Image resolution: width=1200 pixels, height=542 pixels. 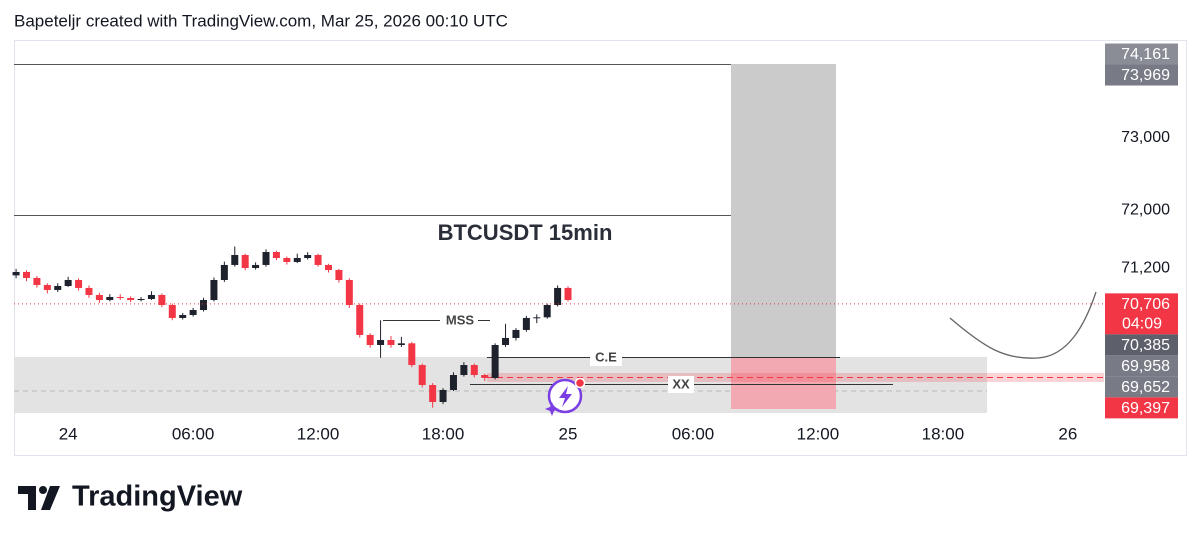 I want to click on icon-dot, so click(x=580, y=383).